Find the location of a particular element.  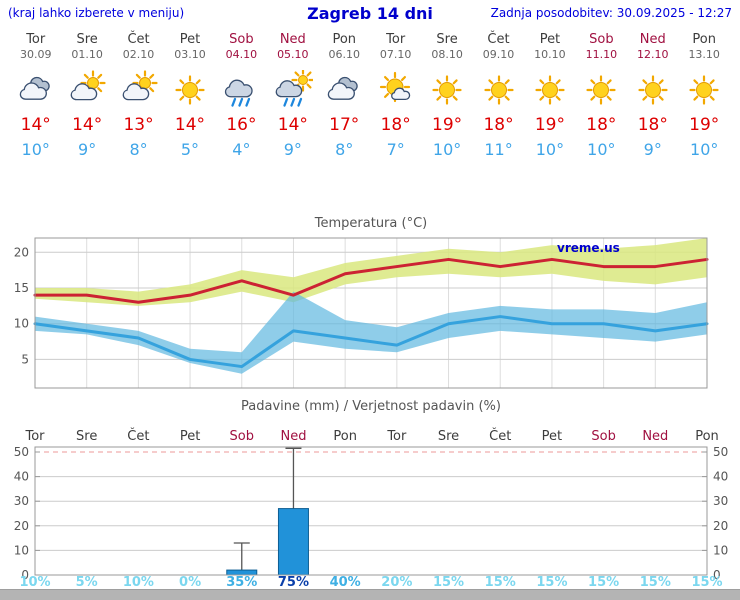

max-temperature: 13° is located at coordinates (138, 125).